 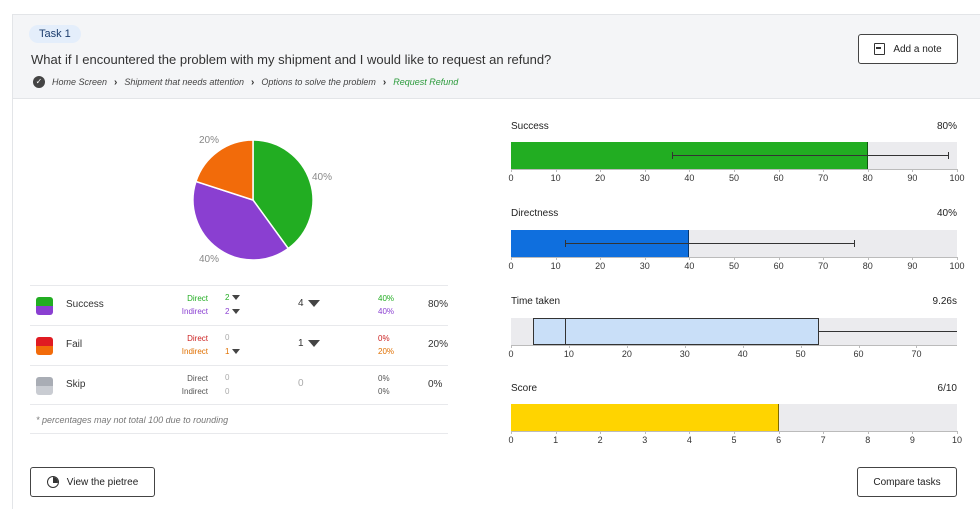 I want to click on metric-value-success: 80%, so click(x=946, y=126).